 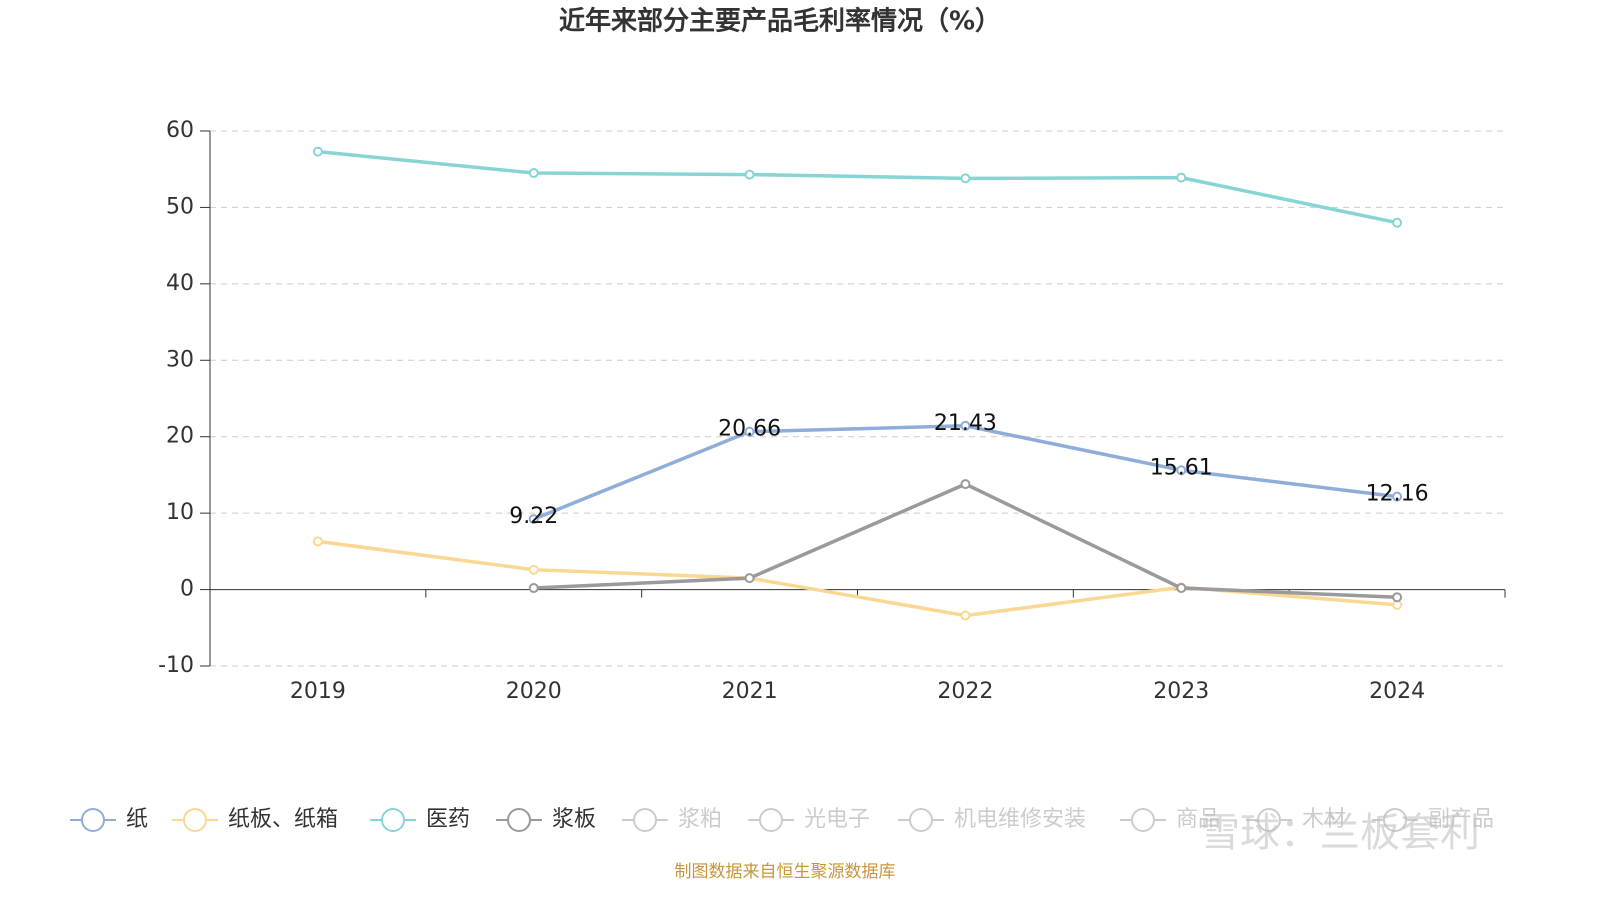 I want to click on legend-label: 机电维修安装, so click(x=1020, y=819).